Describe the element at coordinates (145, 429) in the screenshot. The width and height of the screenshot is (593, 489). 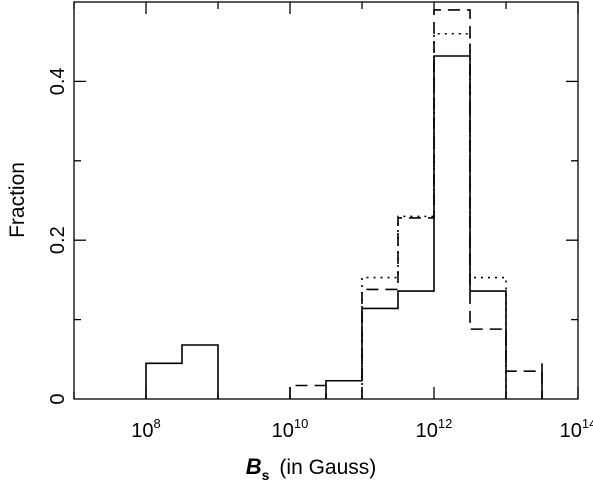
I see `x-tick-label: 108` at that location.